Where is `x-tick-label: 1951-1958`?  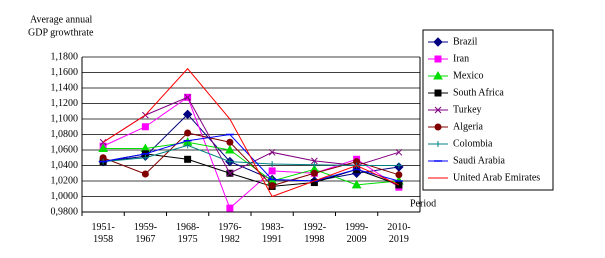
x-tick-label: 1951-1958 is located at coordinates (103, 233).